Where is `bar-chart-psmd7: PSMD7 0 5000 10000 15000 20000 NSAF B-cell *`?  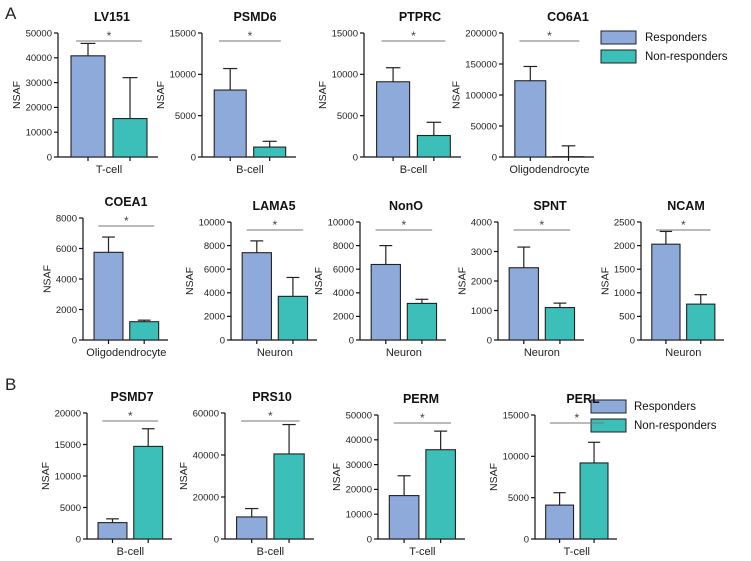 bar-chart-psmd7: PSMD7 0 5000 10000 15000 20000 NSAF B-cell * is located at coordinates (106, 474).